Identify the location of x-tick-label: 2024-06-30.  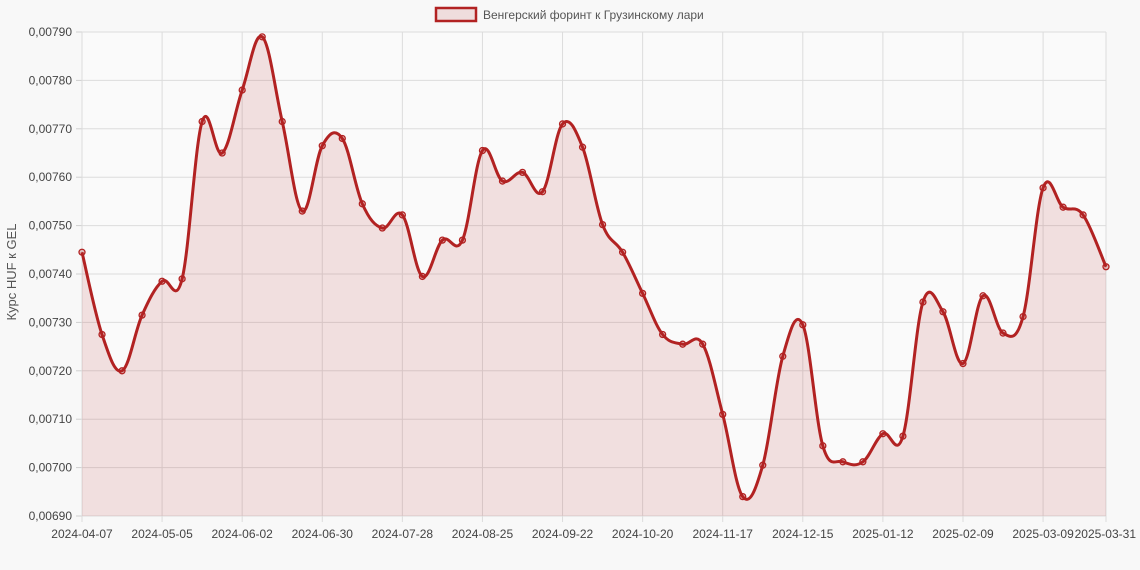
(323, 534).